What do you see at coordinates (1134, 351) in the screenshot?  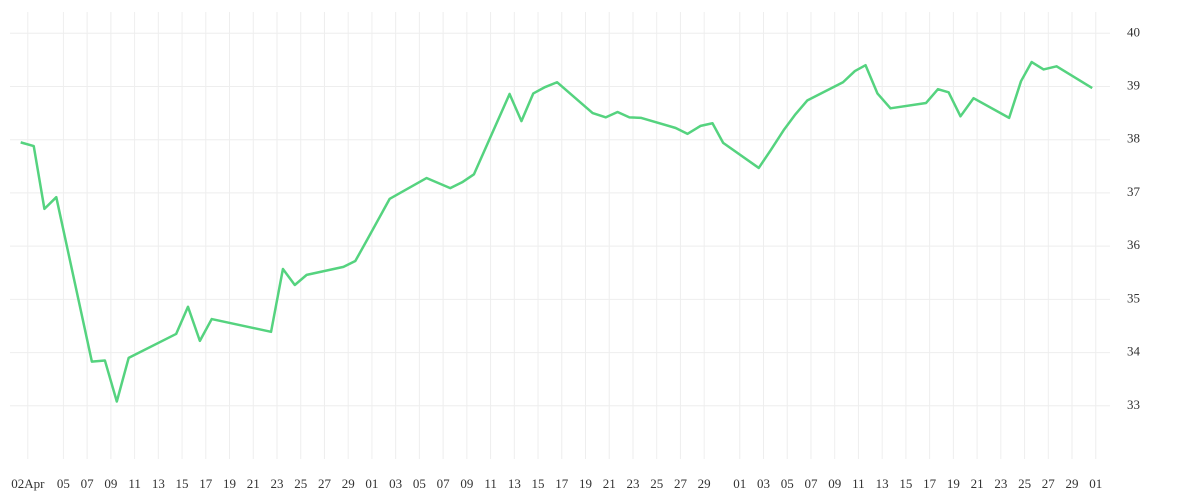 I see `y-tick-label: 34` at bounding box center [1134, 351].